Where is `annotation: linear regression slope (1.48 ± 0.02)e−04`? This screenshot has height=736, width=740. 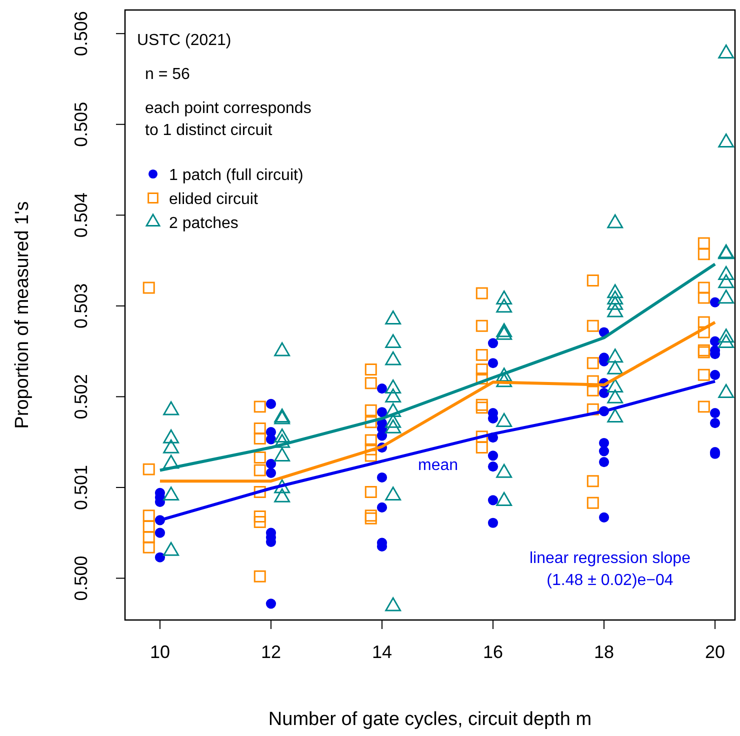
annotation: linear regression slope (1.48 ± 0.02)e−04 is located at coordinates (610, 569).